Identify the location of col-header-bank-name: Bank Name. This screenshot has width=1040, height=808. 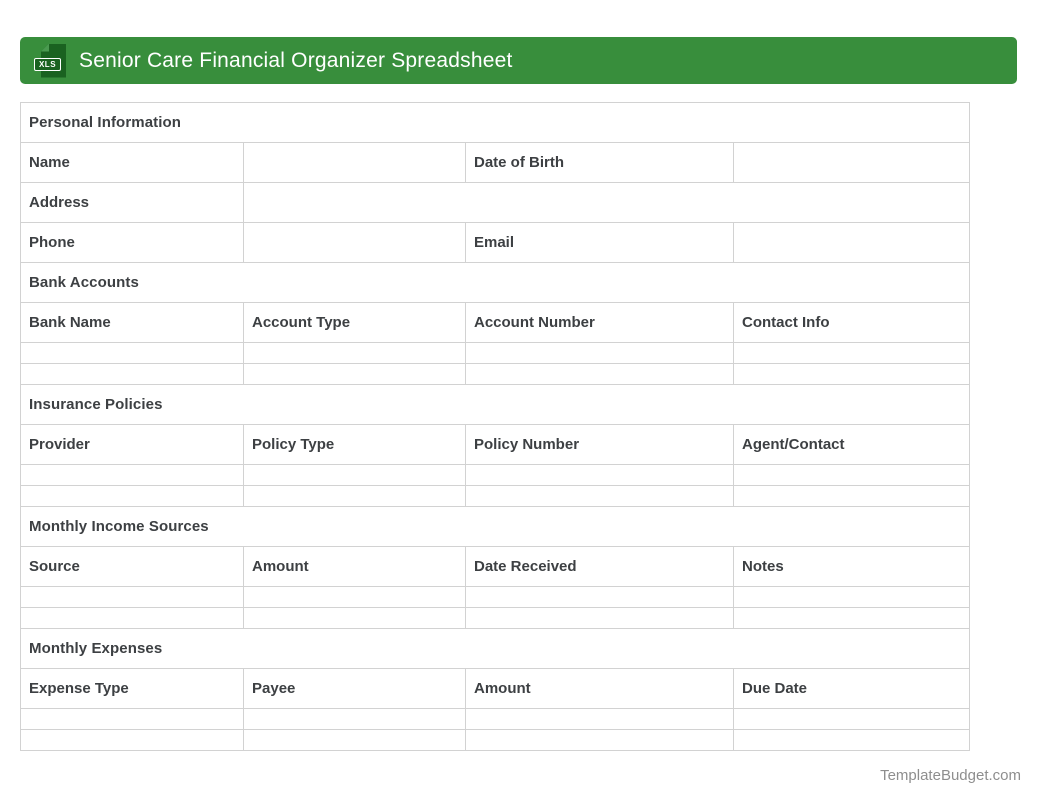
(132, 322).